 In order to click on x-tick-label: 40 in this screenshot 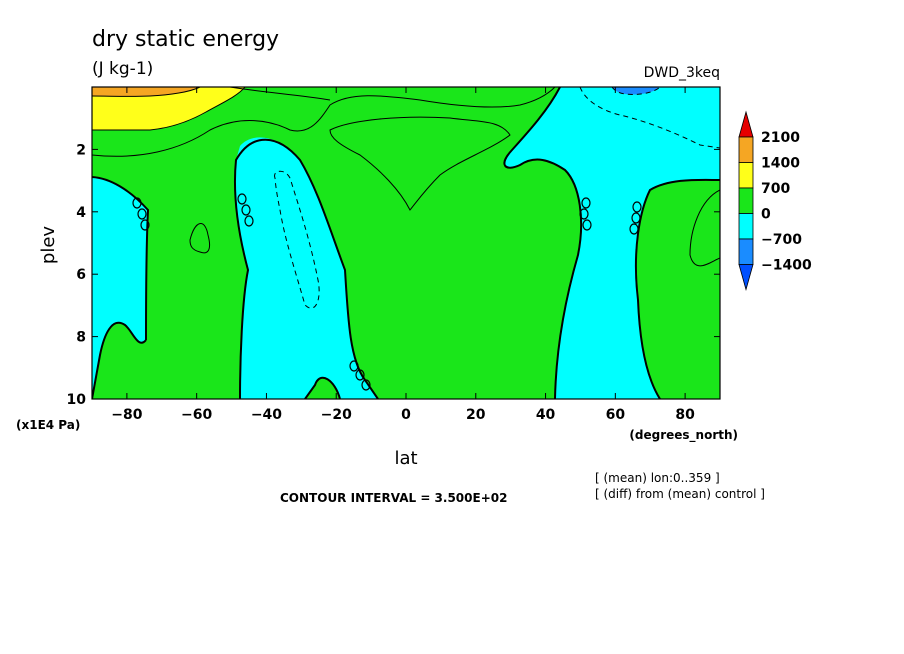, I will do `click(546, 415)`.